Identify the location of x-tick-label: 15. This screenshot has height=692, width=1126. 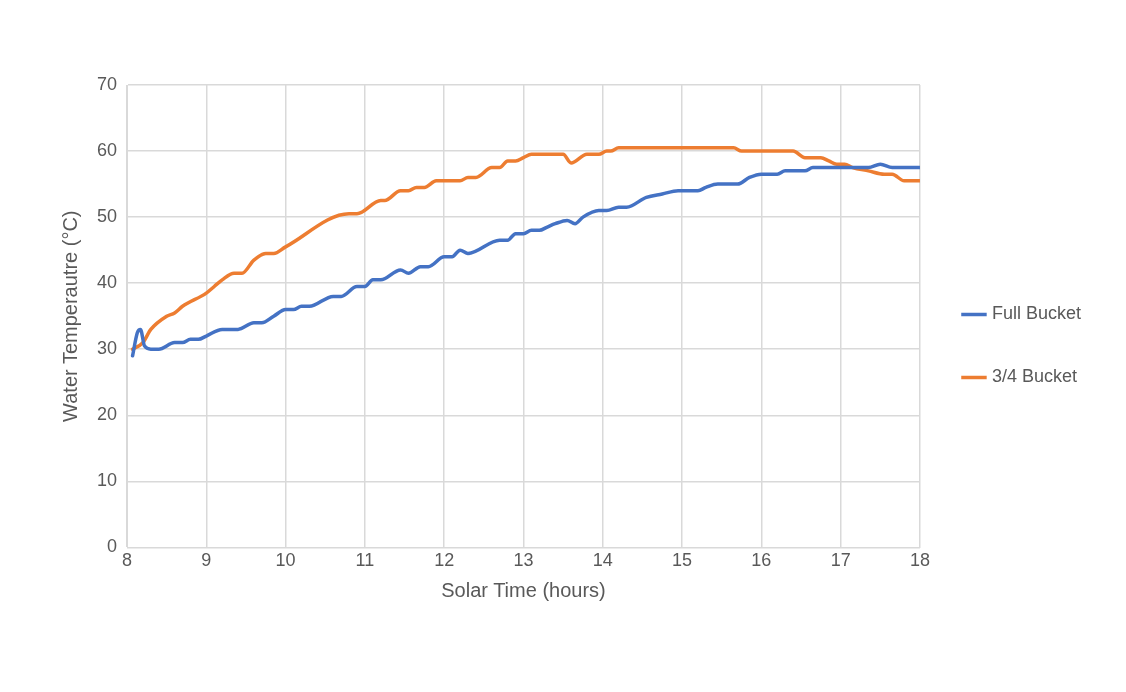
(682, 560).